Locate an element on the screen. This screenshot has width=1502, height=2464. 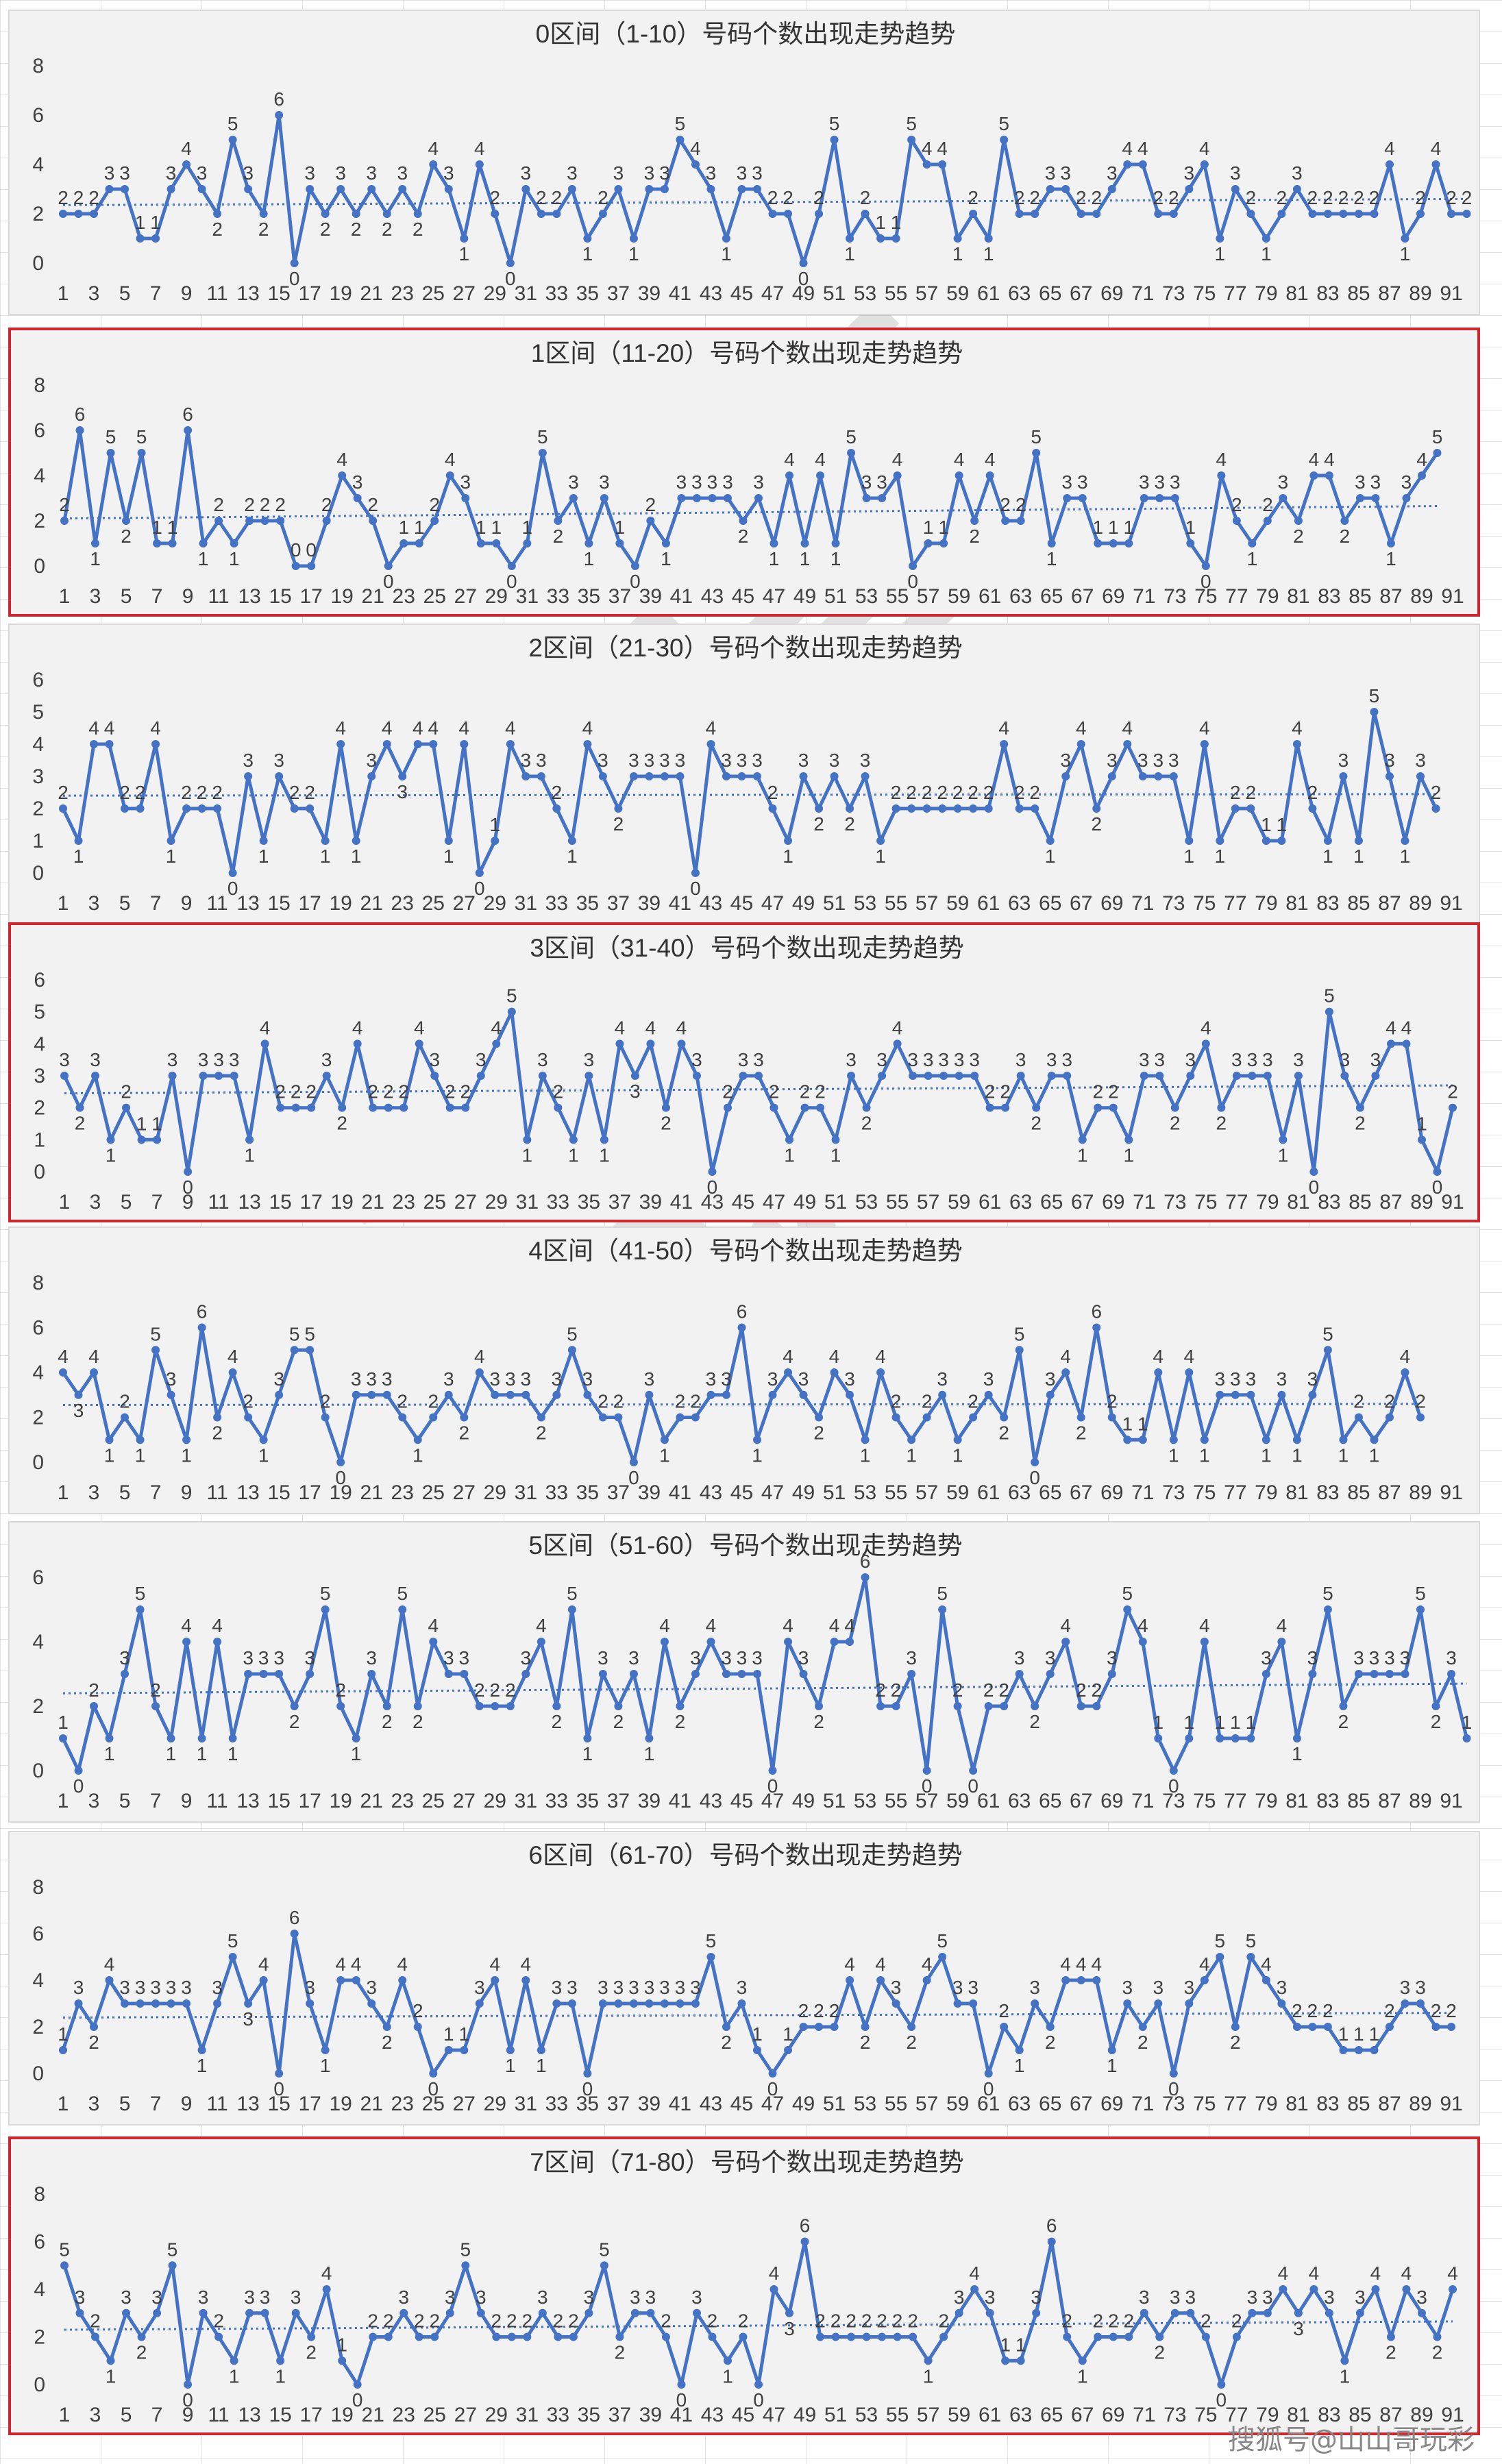
series-line is located at coordinates (749, 792).